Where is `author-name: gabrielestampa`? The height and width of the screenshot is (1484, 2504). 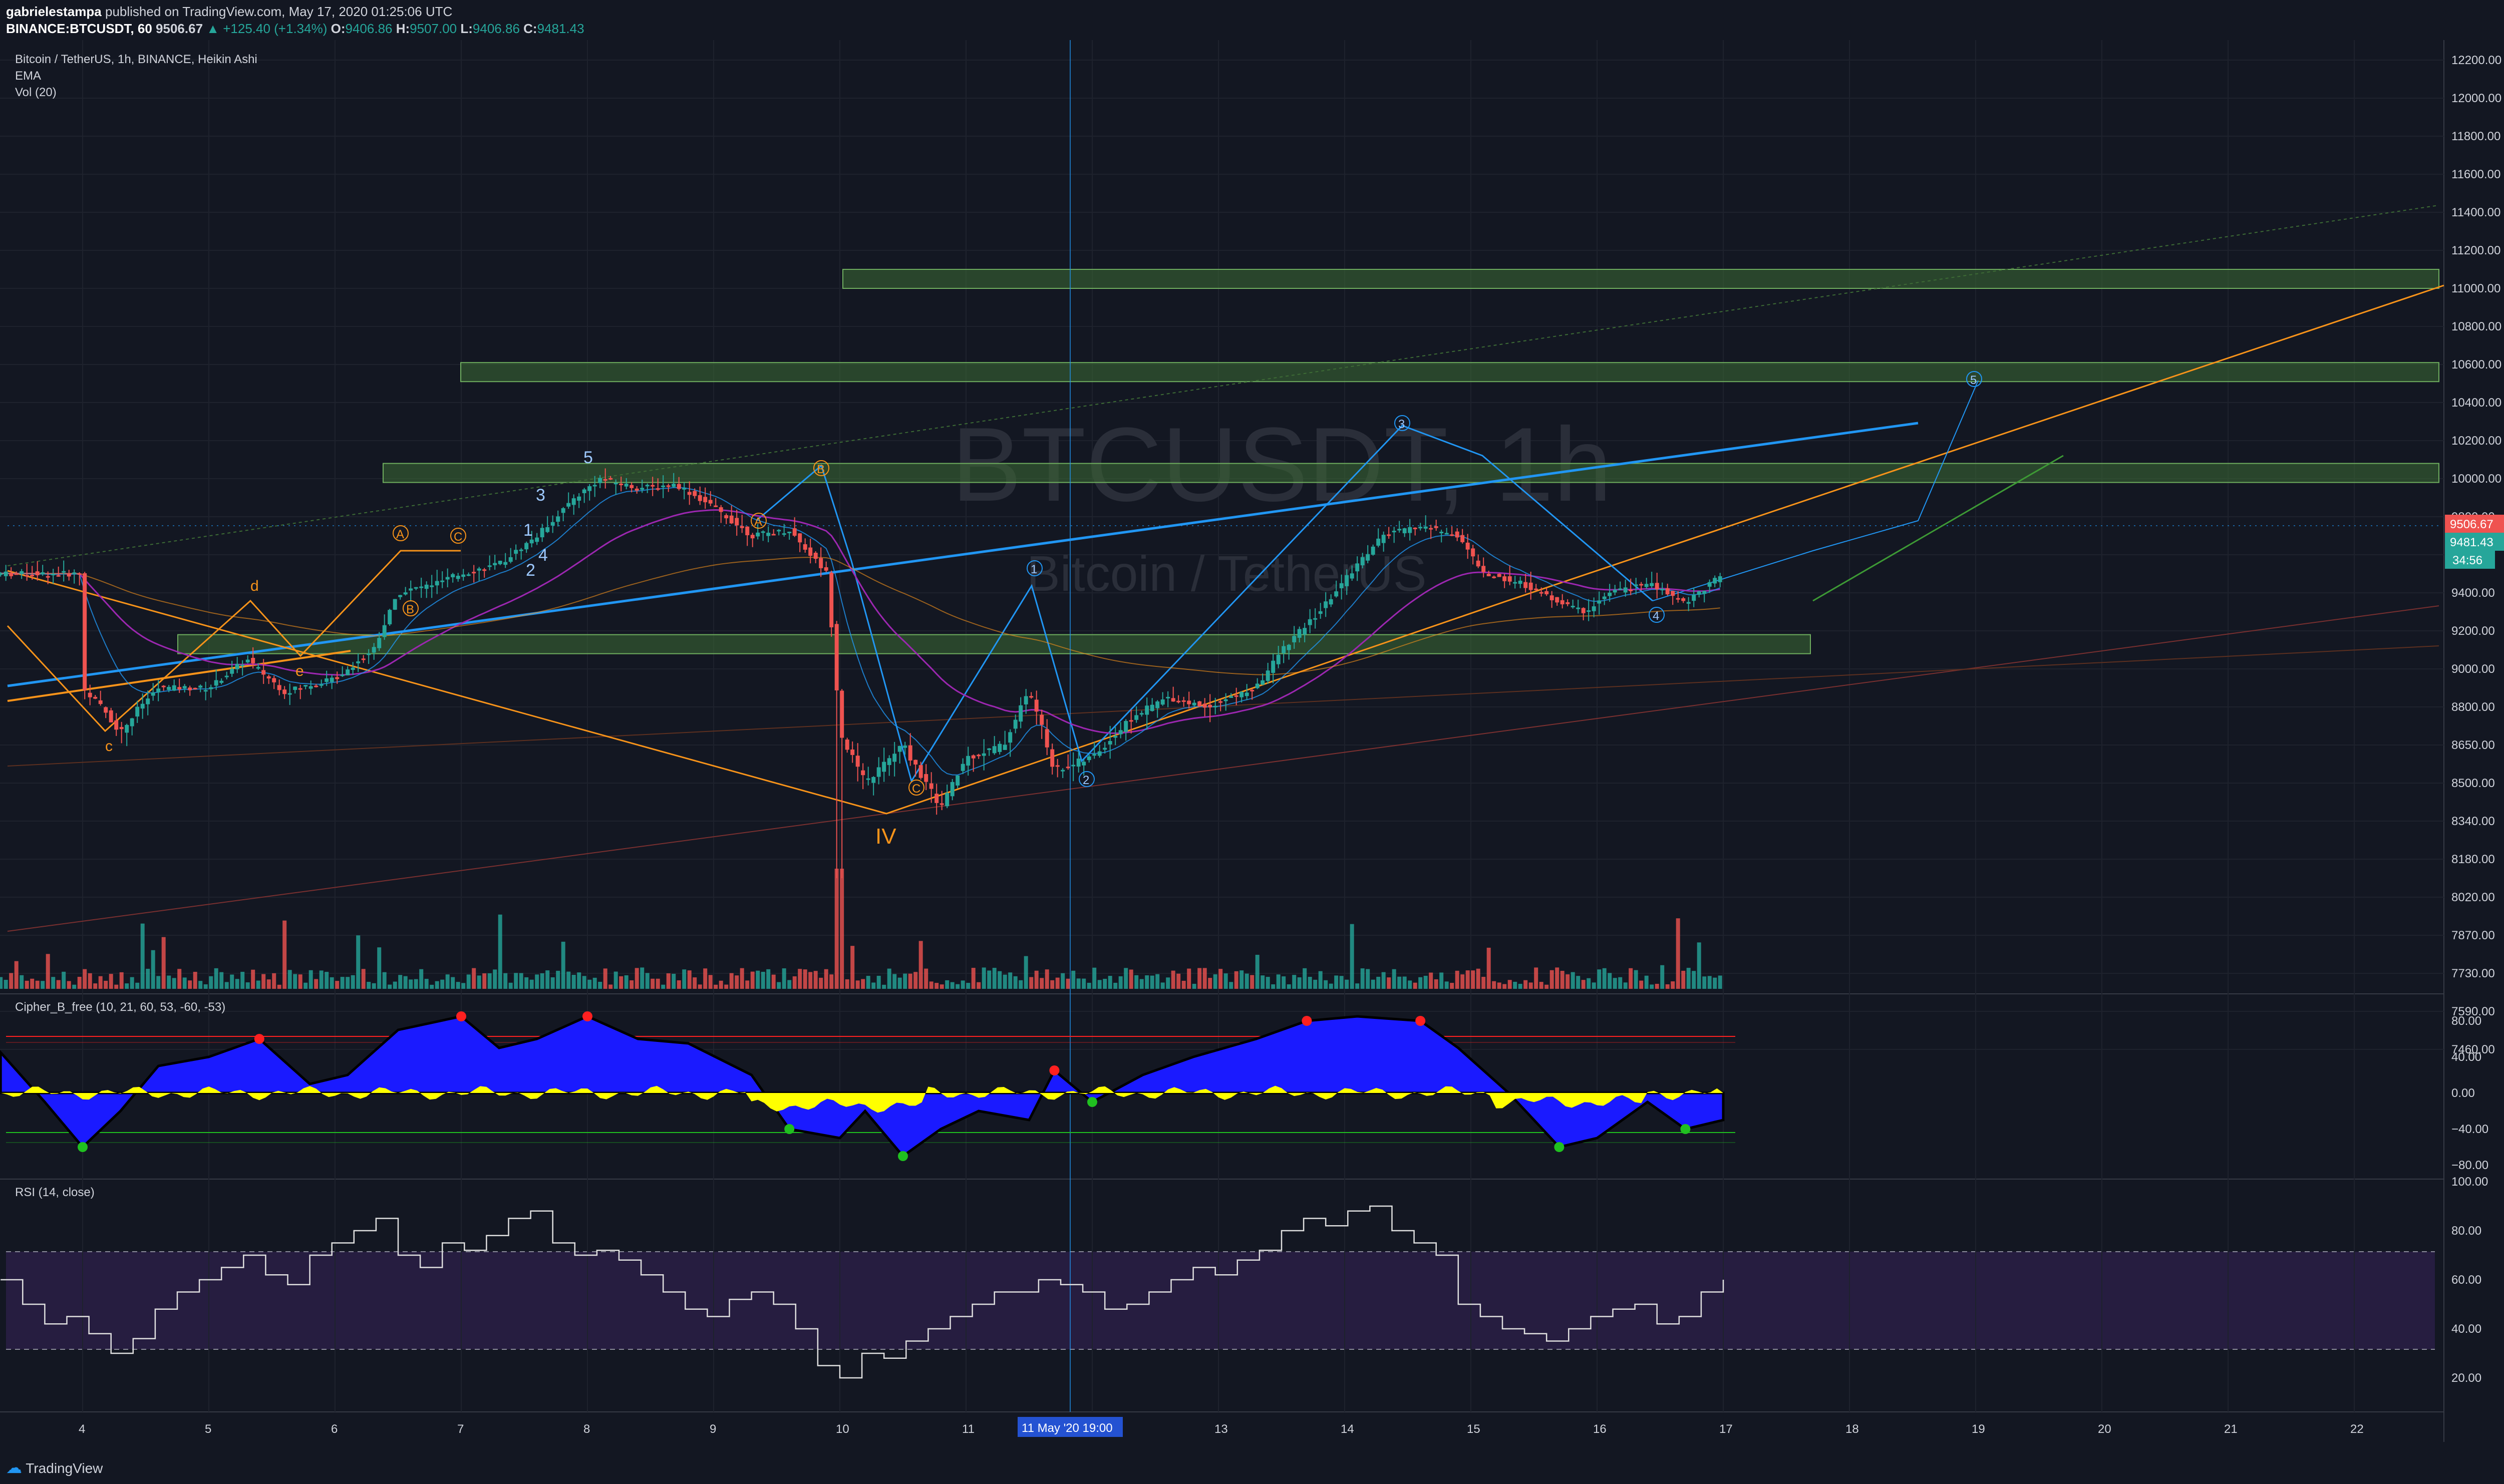 author-name: gabrielestampa is located at coordinates (54, 11).